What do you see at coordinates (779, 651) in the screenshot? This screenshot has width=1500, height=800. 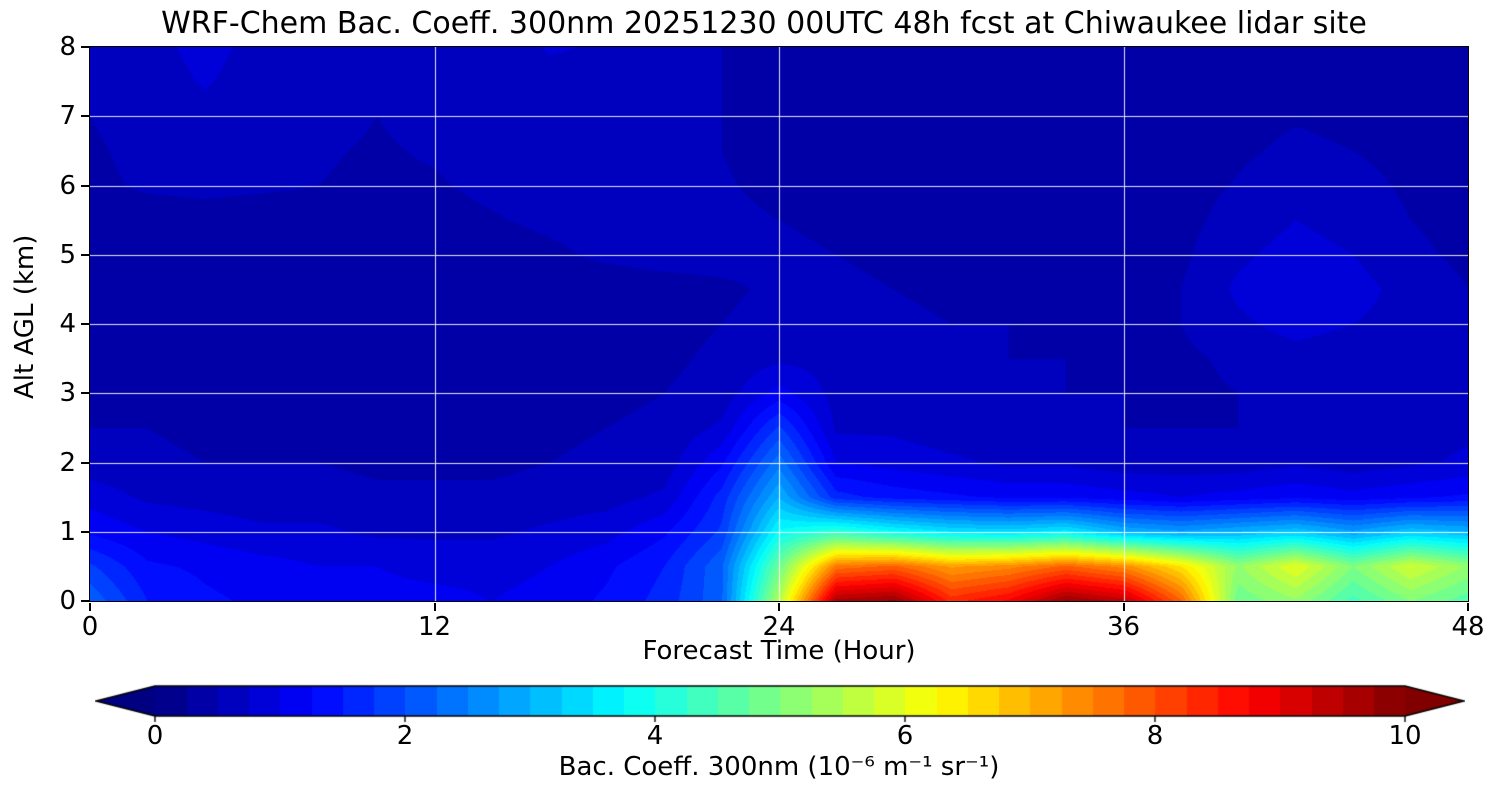 I see `x-axis-label: Forecast Time (Hour)` at bounding box center [779, 651].